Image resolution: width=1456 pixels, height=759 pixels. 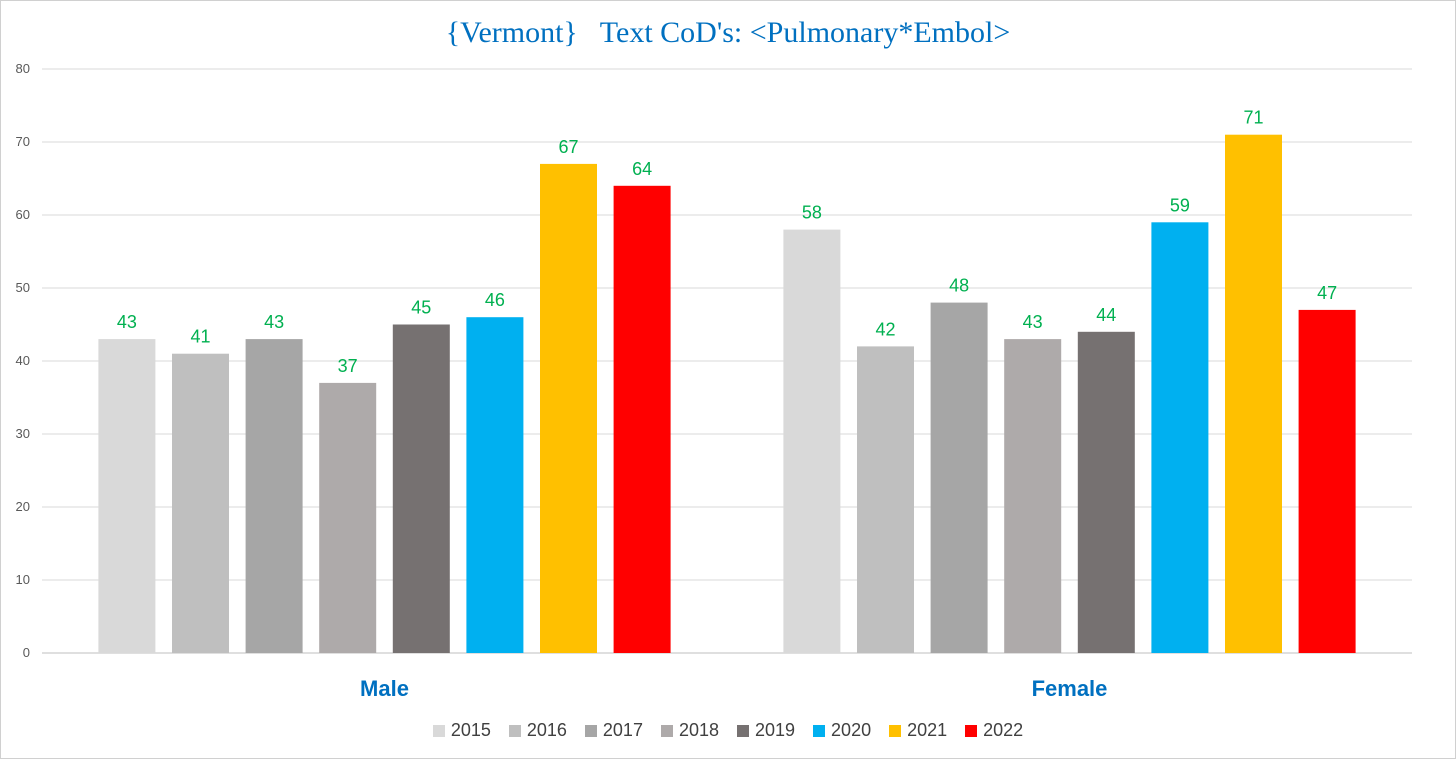 What do you see at coordinates (421, 308) in the screenshot?
I see `data-label: 45` at bounding box center [421, 308].